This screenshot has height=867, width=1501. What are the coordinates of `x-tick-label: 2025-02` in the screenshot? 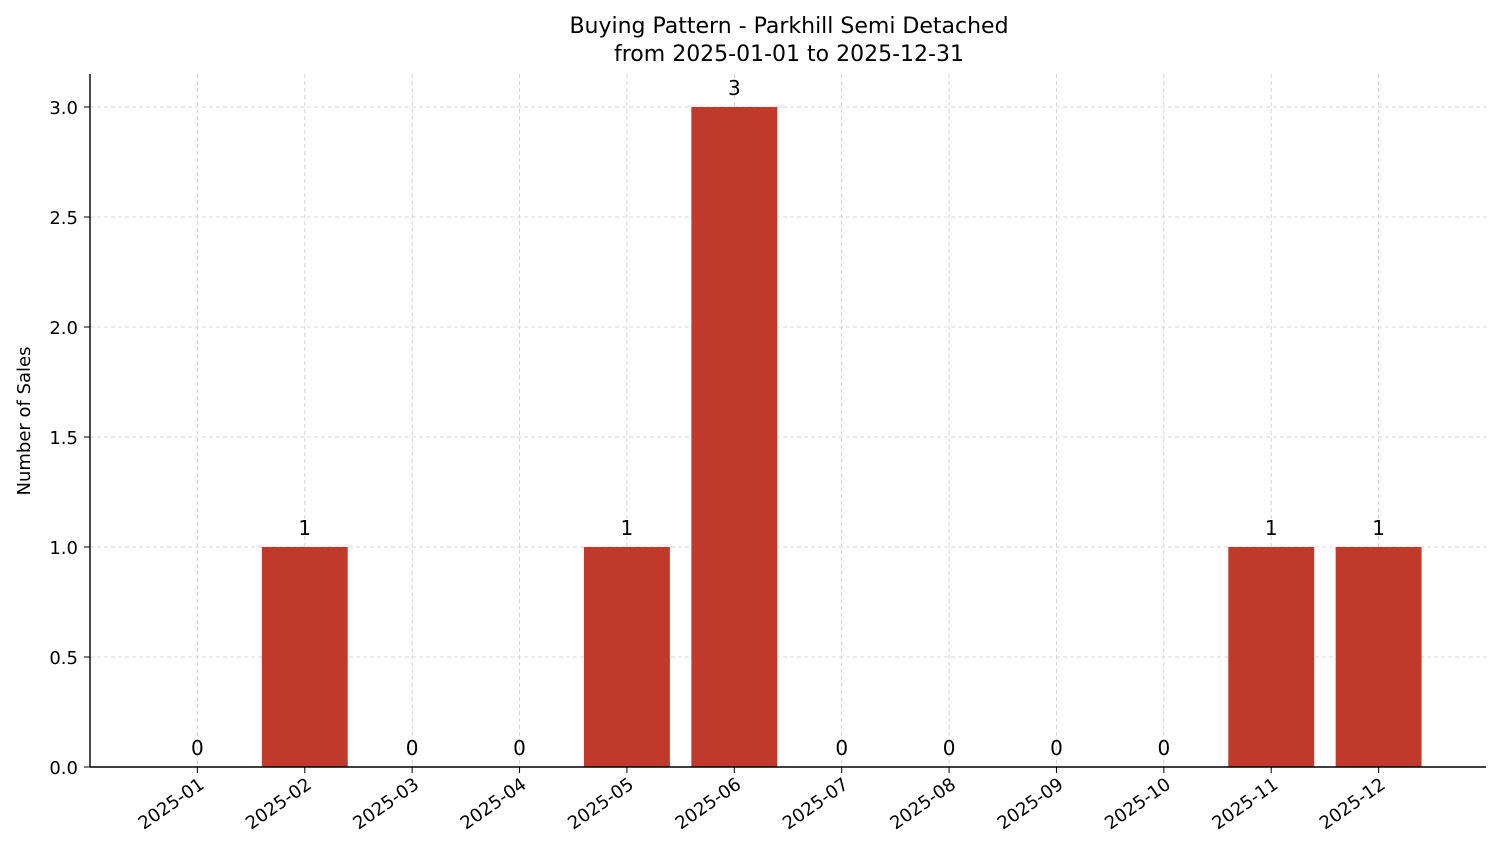 It's located at (279, 804).